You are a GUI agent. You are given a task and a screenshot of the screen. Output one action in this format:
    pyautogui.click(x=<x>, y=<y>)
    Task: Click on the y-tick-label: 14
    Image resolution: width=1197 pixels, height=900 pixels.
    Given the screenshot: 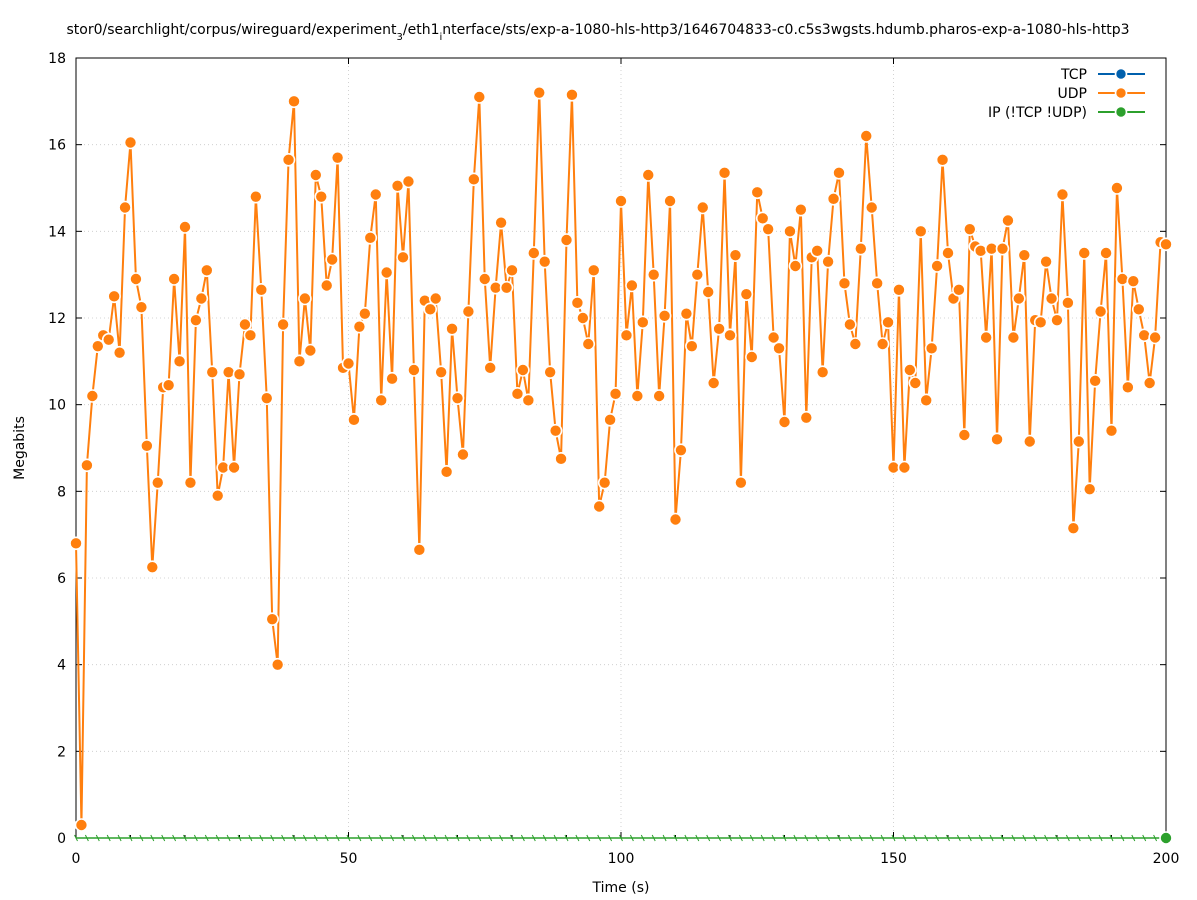 What is the action you would take?
    pyautogui.click(x=57, y=232)
    